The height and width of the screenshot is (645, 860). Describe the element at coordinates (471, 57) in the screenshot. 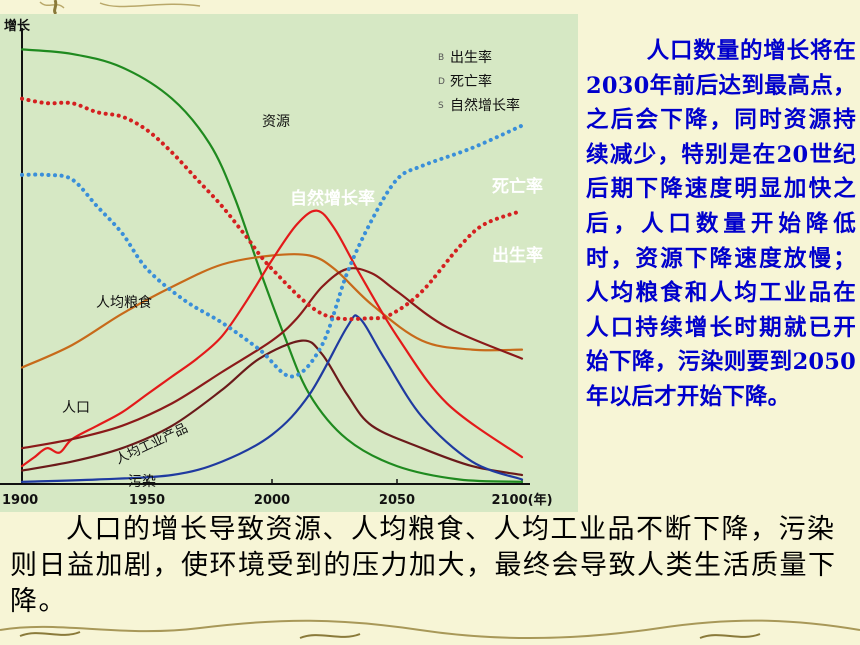

I see `legend-label: 出生率` at that location.